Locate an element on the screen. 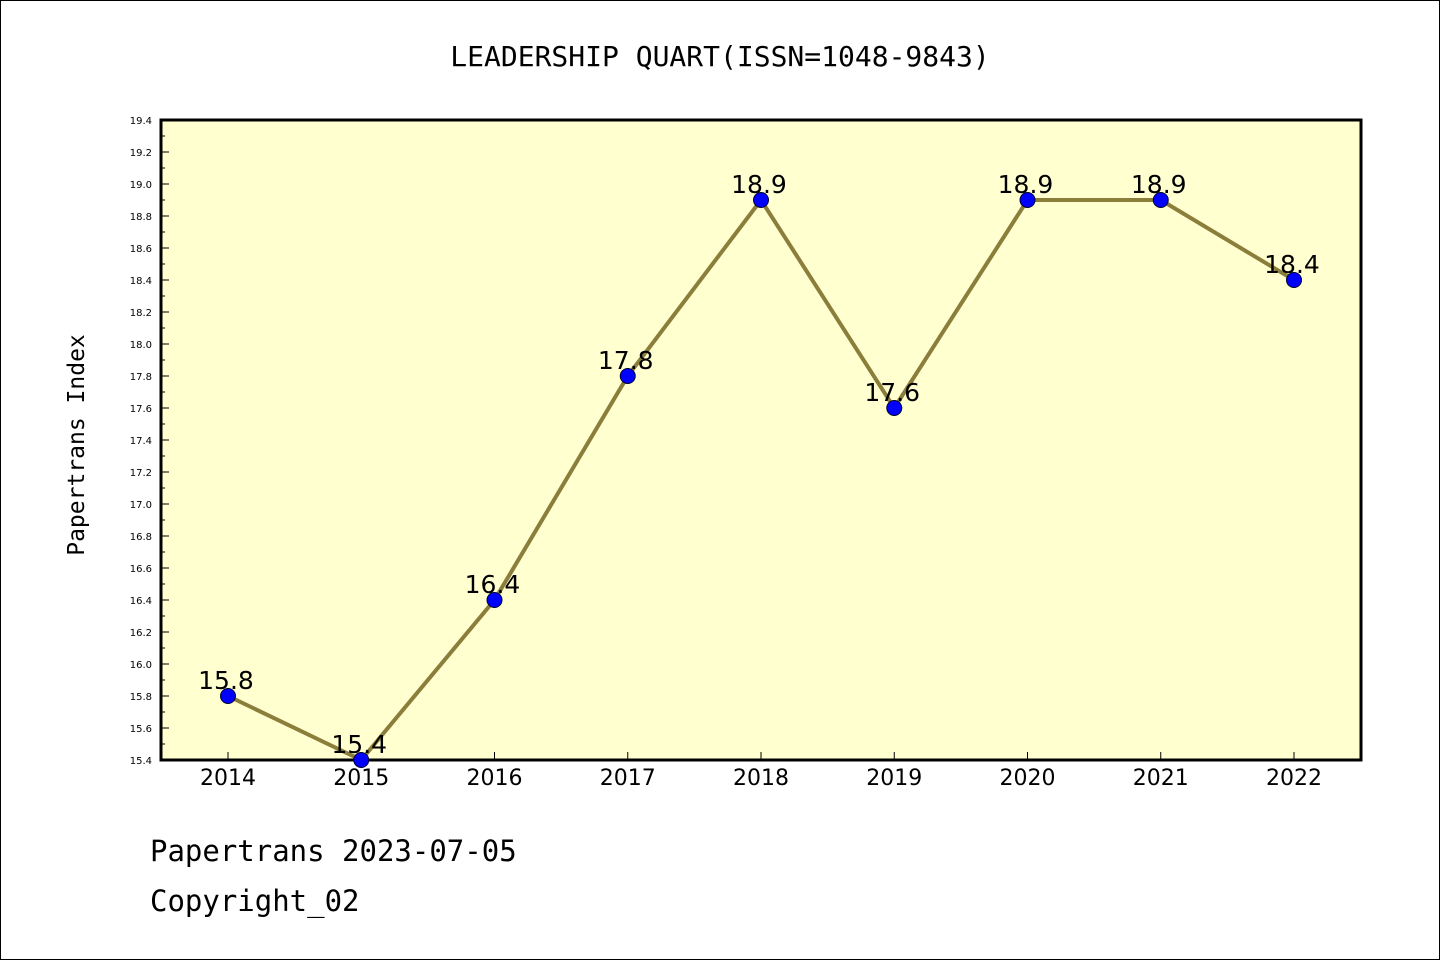  x-tick-label: 2015 is located at coordinates (361, 778).